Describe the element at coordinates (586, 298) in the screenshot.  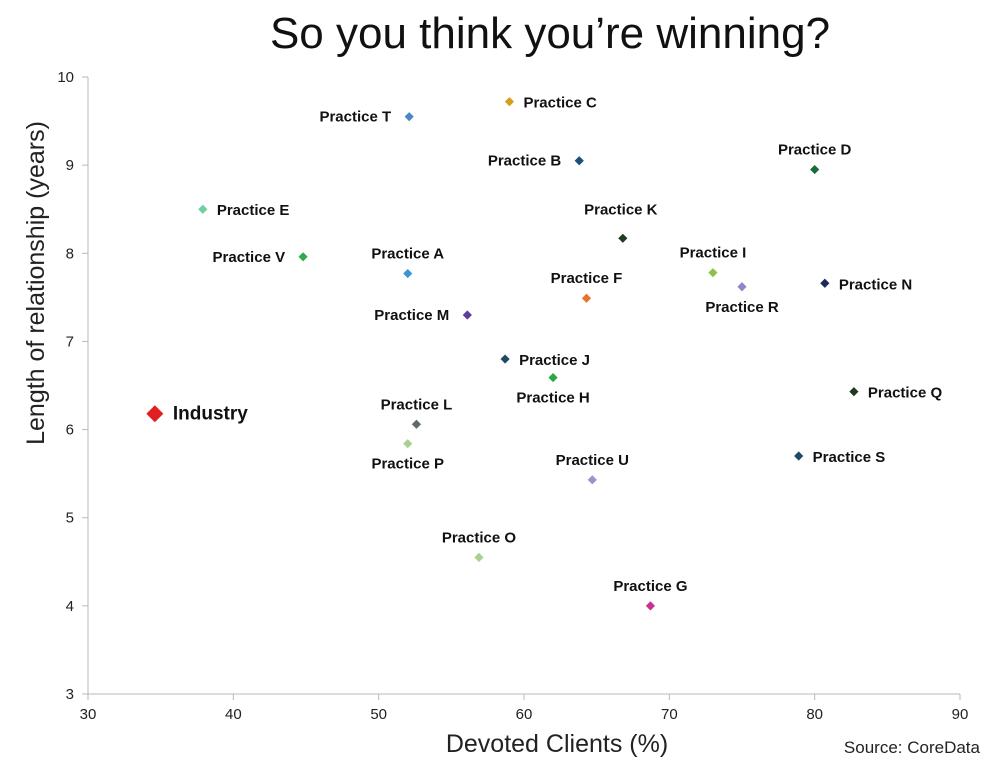
I see `point-practice-f` at that location.